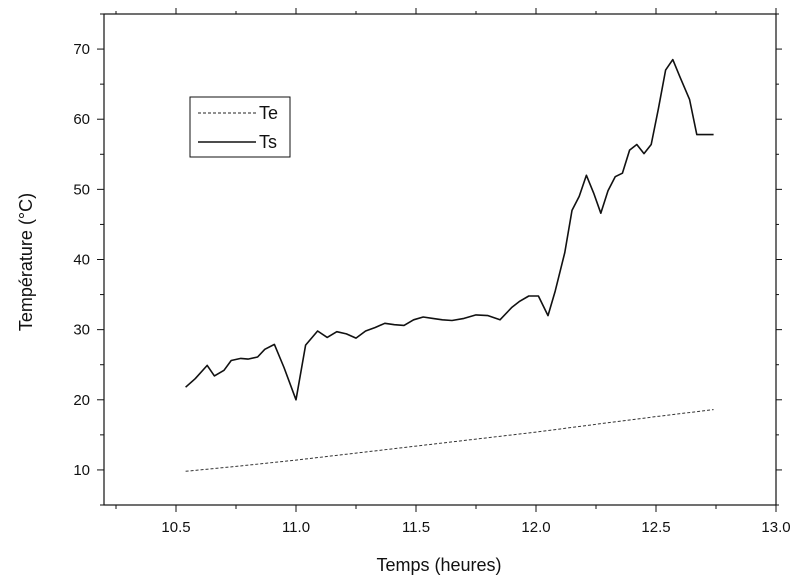 This screenshot has width=795, height=579. I want to click on x-axis-title: Temps (heures), so click(438, 565).